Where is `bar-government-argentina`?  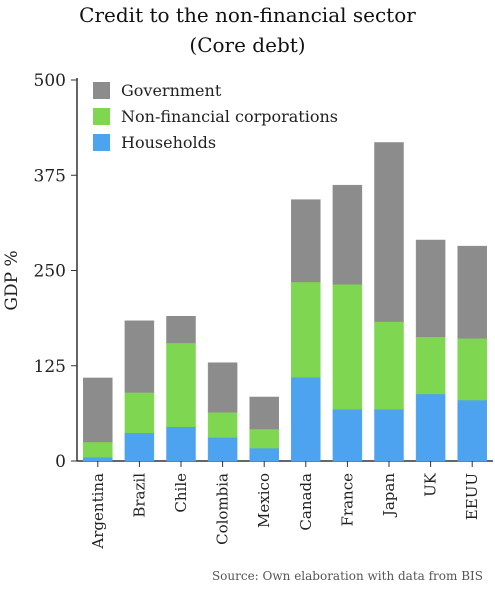 bar-government-argentina is located at coordinates (98, 410).